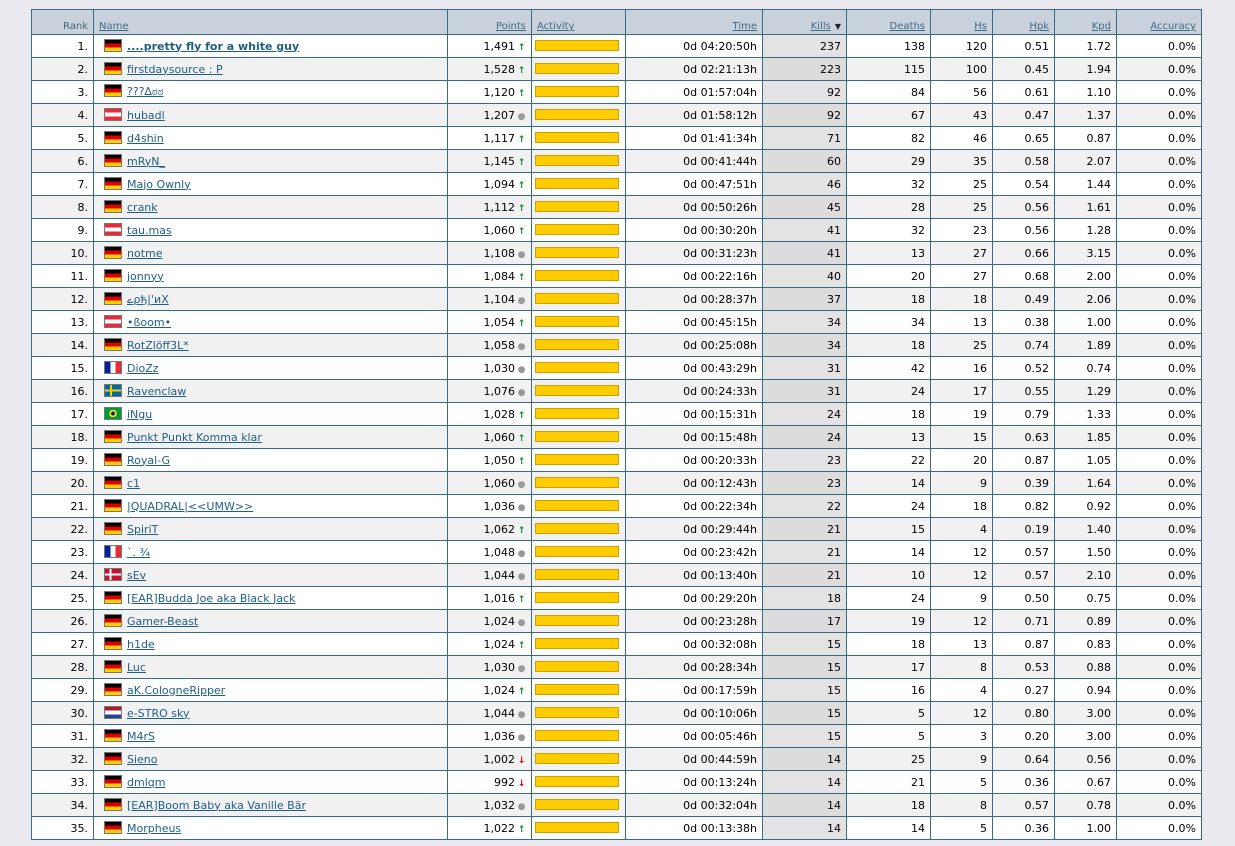 This screenshot has height=846, width=1235. What do you see at coordinates (113, 574) in the screenshot?
I see `dk-flag-icon` at bounding box center [113, 574].